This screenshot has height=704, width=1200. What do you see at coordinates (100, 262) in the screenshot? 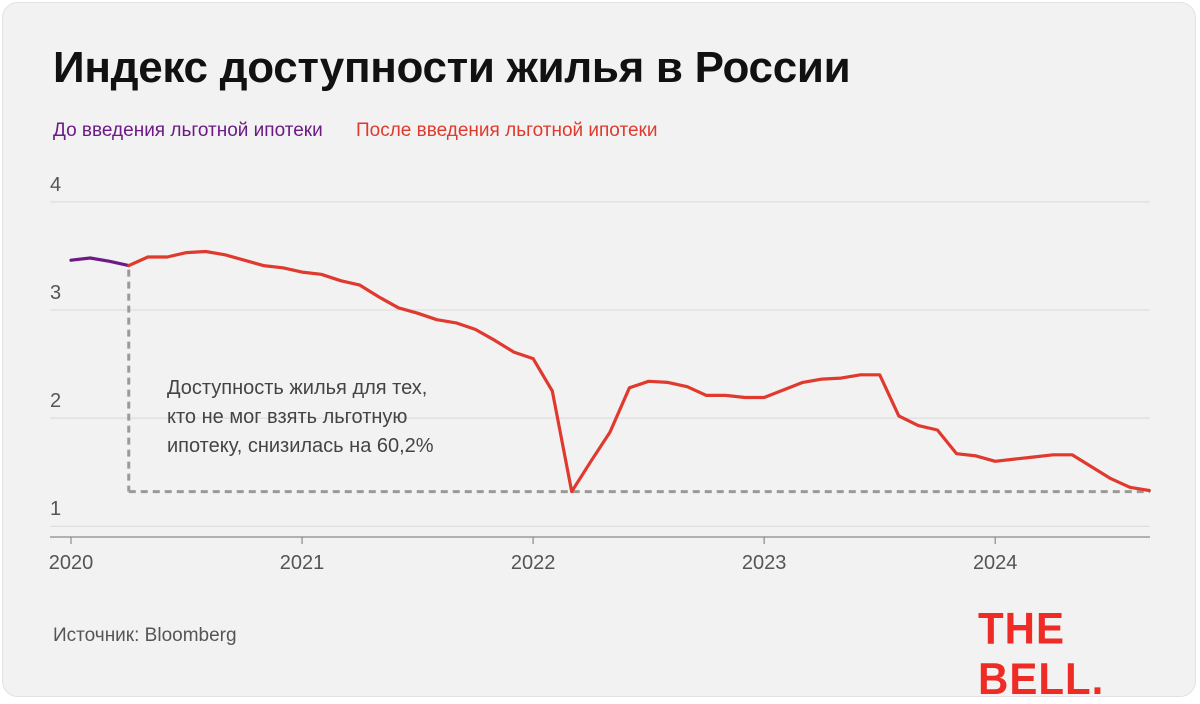
I see `series-line-before` at bounding box center [100, 262].